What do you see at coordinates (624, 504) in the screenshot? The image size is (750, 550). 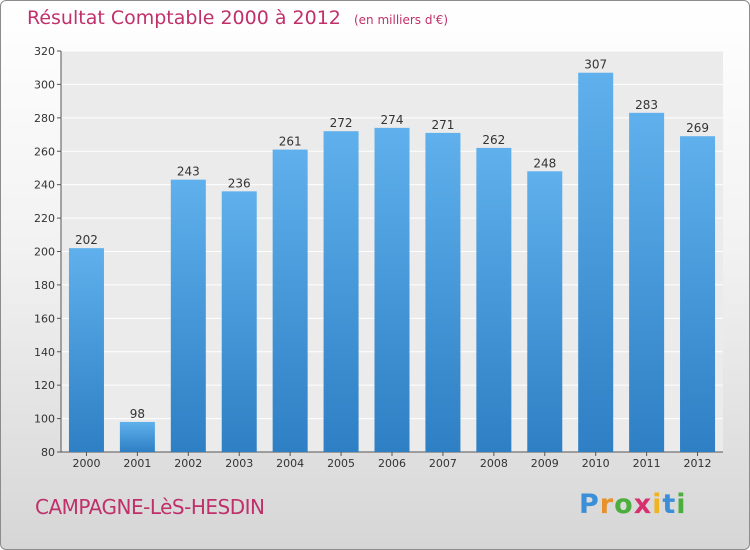 I see `logo-letter: o` at bounding box center [624, 504].